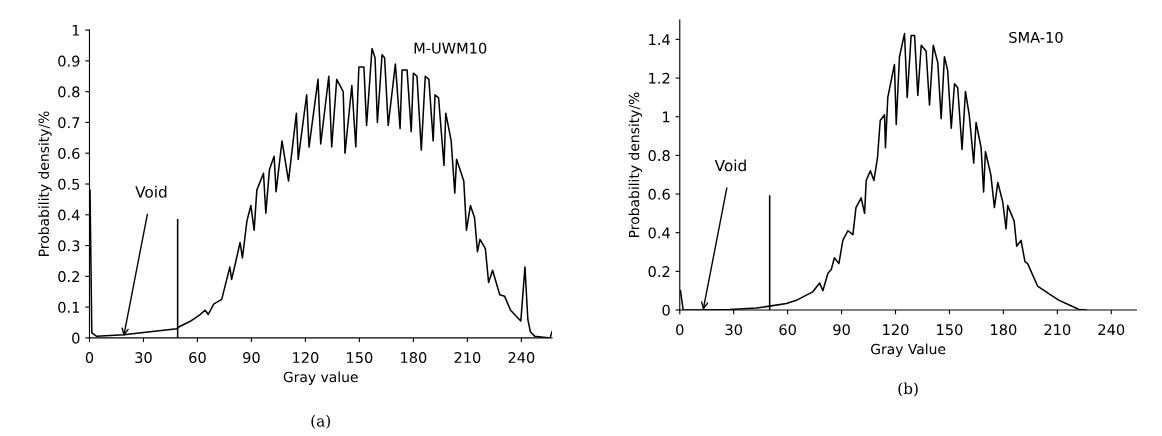 This screenshot has height=436, width=1162. What do you see at coordinates (659, 39) in the screenshot?
I see `y-tick-label: 1.4` at bounding box center [659, 39].